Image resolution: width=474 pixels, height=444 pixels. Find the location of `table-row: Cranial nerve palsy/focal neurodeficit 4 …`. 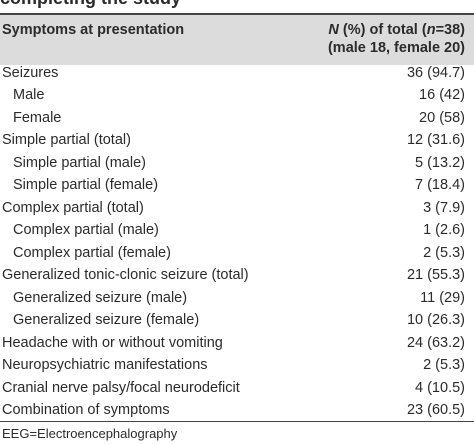

table-row: Cranial nerve palsy/focal neurodeficit 4 … is located at coordinates (237, 391).